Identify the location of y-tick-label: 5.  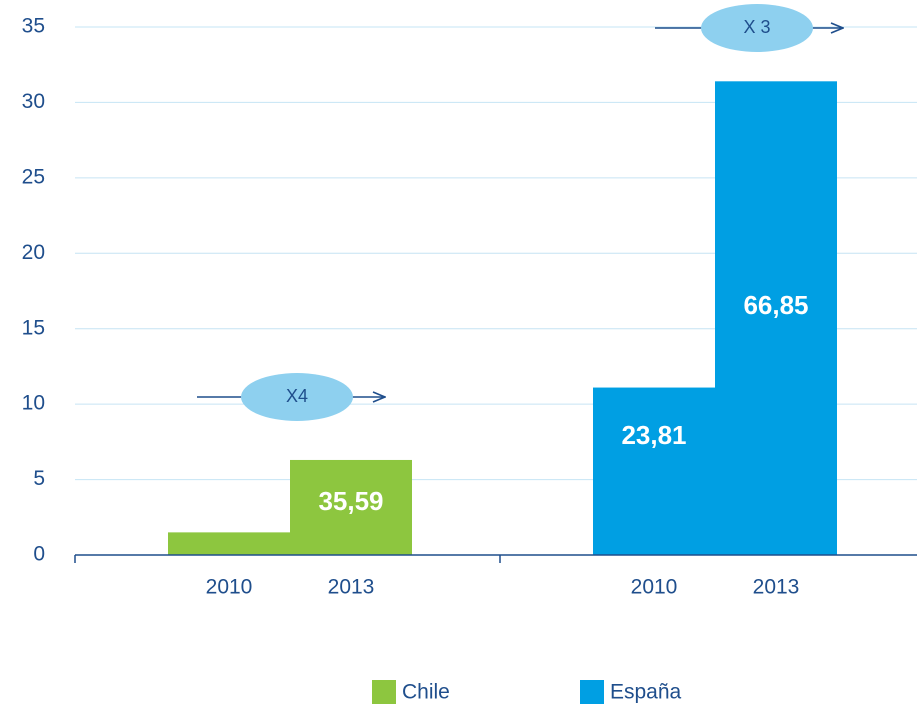
(39, 478).